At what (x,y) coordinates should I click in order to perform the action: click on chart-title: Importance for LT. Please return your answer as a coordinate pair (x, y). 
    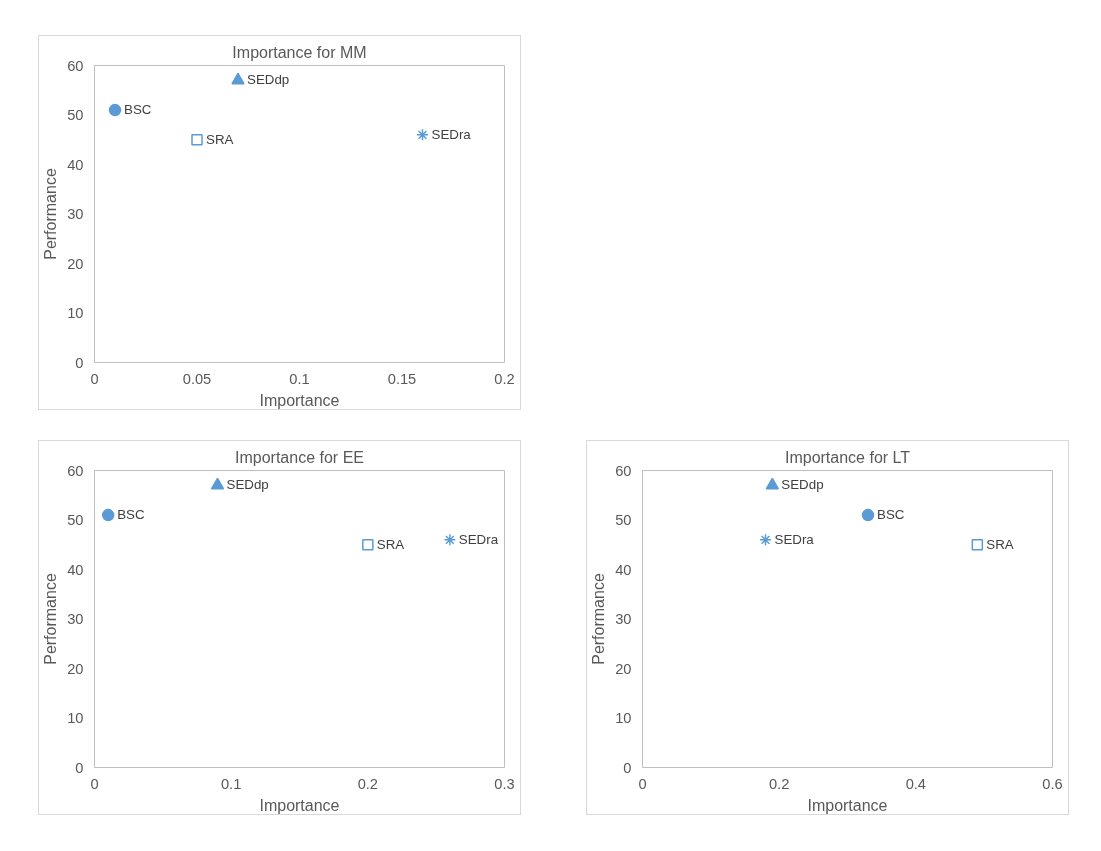
    Looking at the image, I should click on (847, 457).